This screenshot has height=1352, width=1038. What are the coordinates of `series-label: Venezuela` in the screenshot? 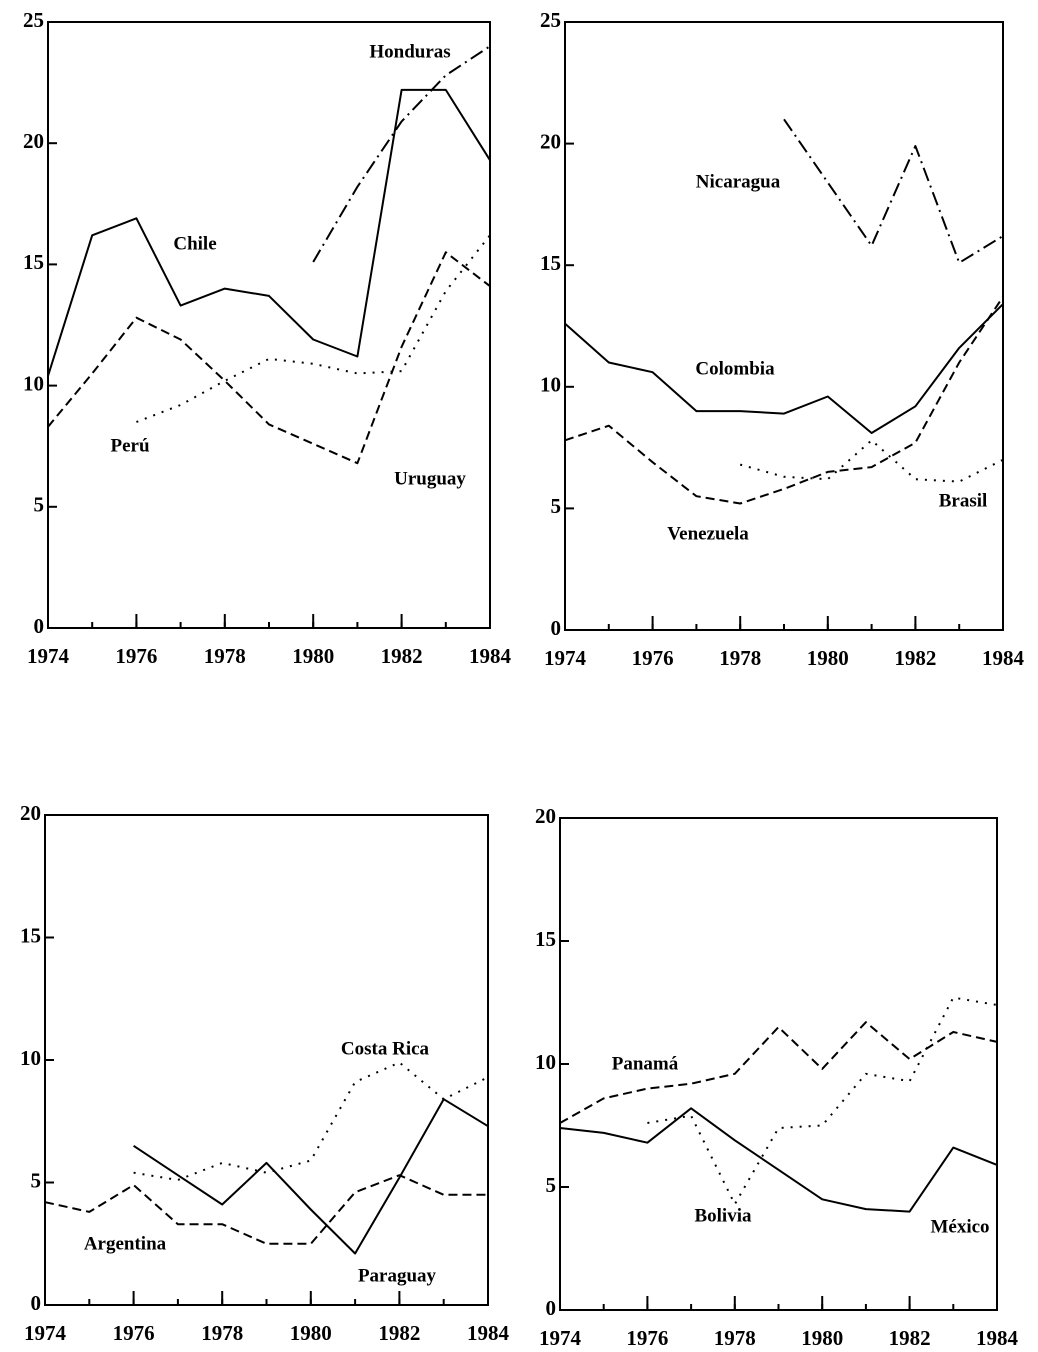 It's located at (708, 533).